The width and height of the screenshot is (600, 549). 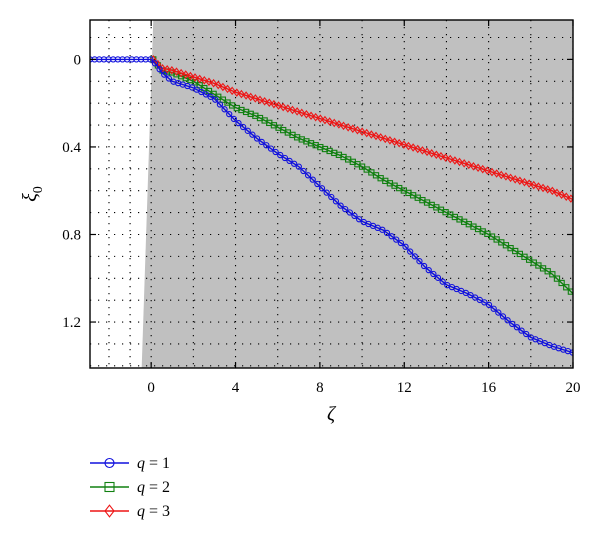 What do you see at coordinates (153, 463) in the screenshot?
I see `legend-label: q = 1` at bounding box center [153, 463].